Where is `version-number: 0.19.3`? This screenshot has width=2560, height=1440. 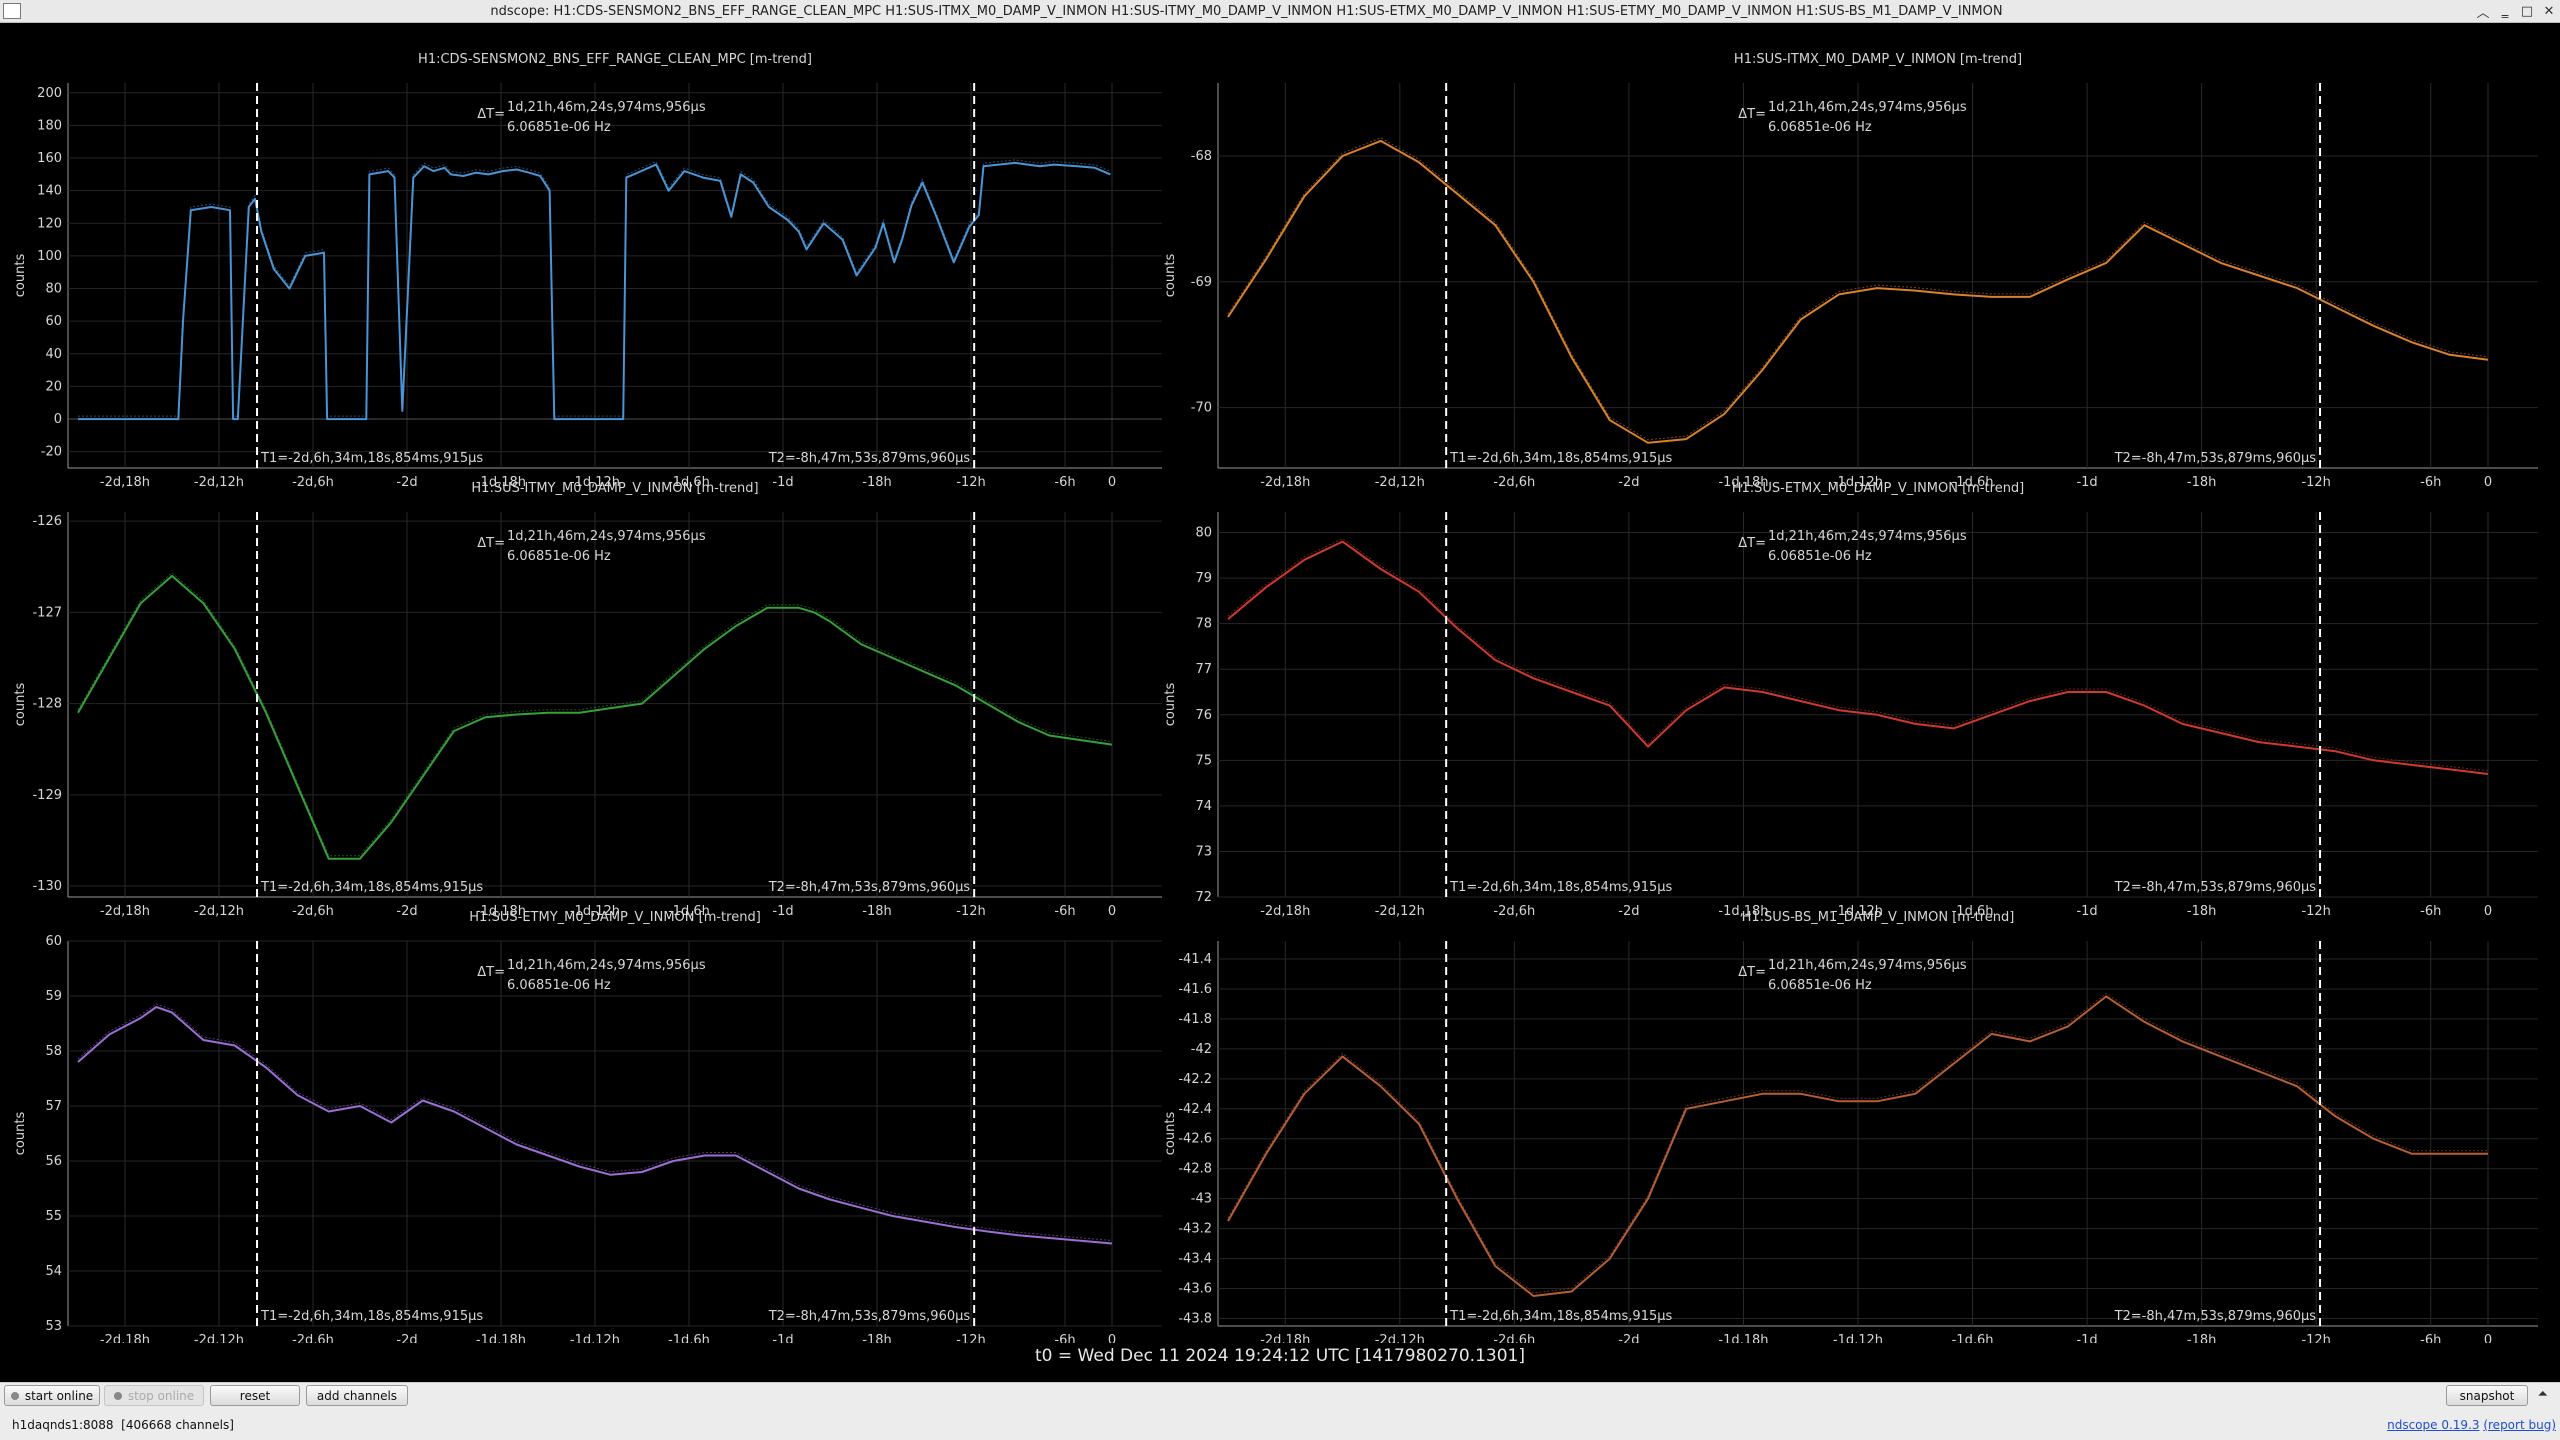 version-number: 0.19.3 is located at coordinates (2460, 1425).